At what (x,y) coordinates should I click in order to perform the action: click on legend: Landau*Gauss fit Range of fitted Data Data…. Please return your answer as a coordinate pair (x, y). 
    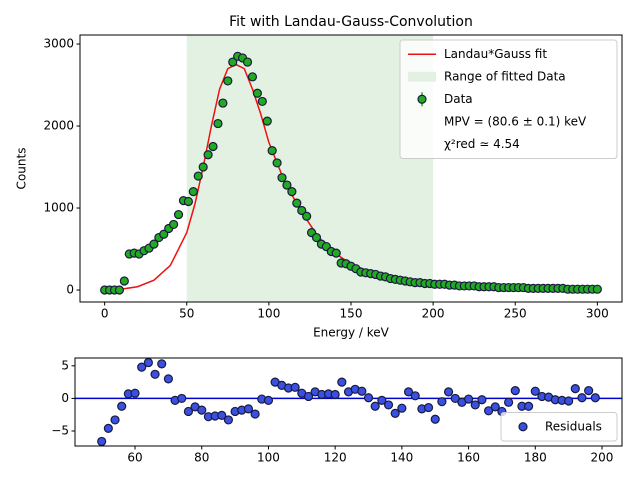
    Looking at the image, I should click on (508, 99).